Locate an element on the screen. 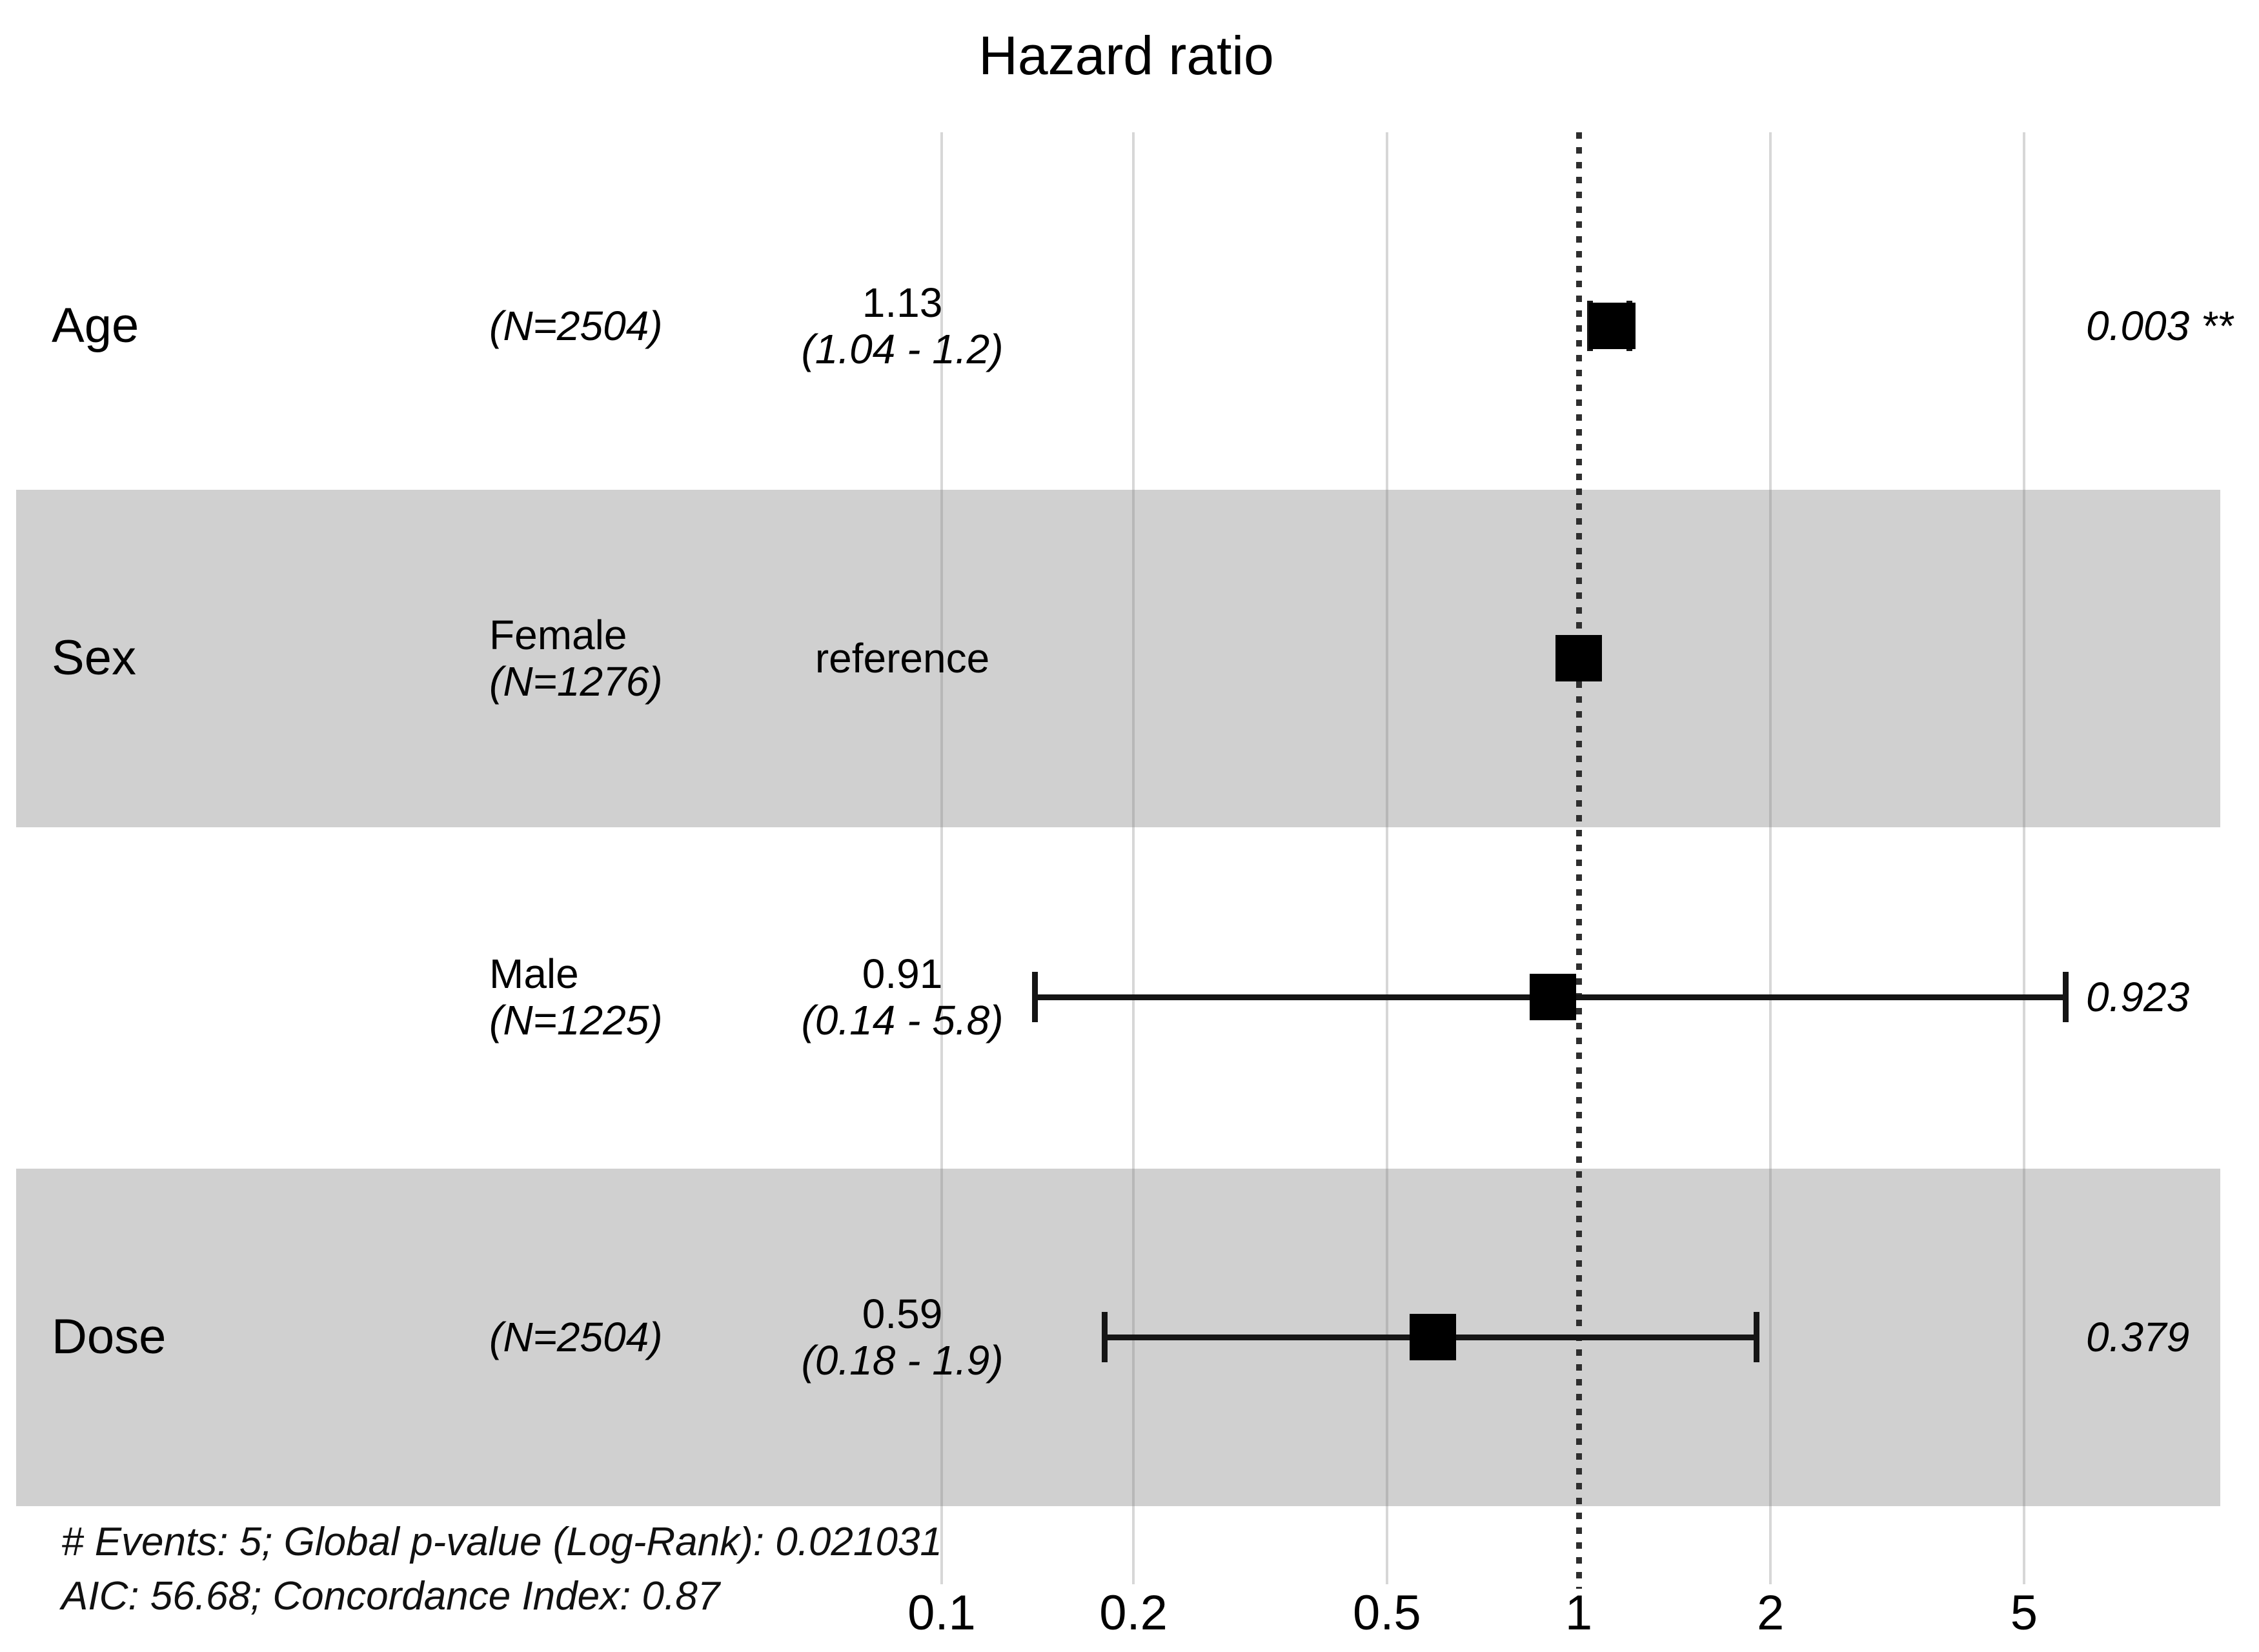 The image size is (2259, 1652). row-level-label: Female (N=1276) is located at coordinates (576, 658).